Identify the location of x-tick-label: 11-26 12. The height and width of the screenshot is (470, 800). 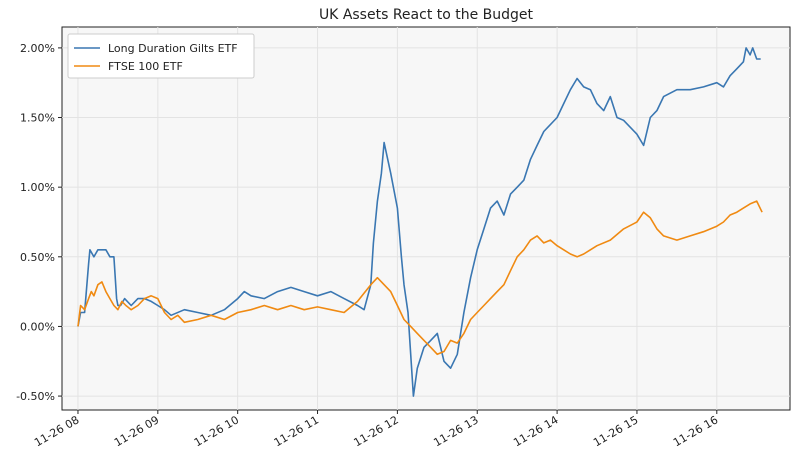
(376, 431).